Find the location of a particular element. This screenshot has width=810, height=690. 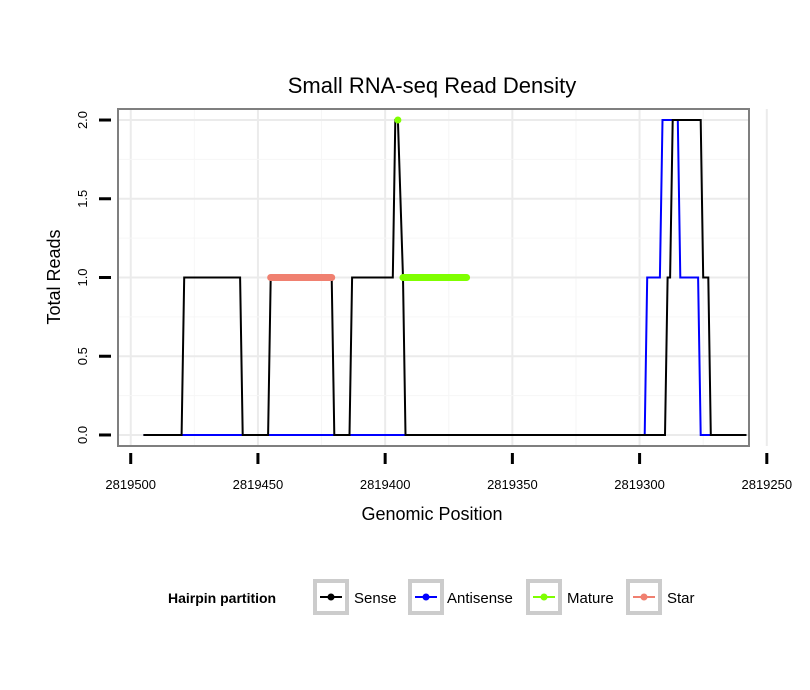

x-tick-label: 2819450 is located at coordinates (258, 484).